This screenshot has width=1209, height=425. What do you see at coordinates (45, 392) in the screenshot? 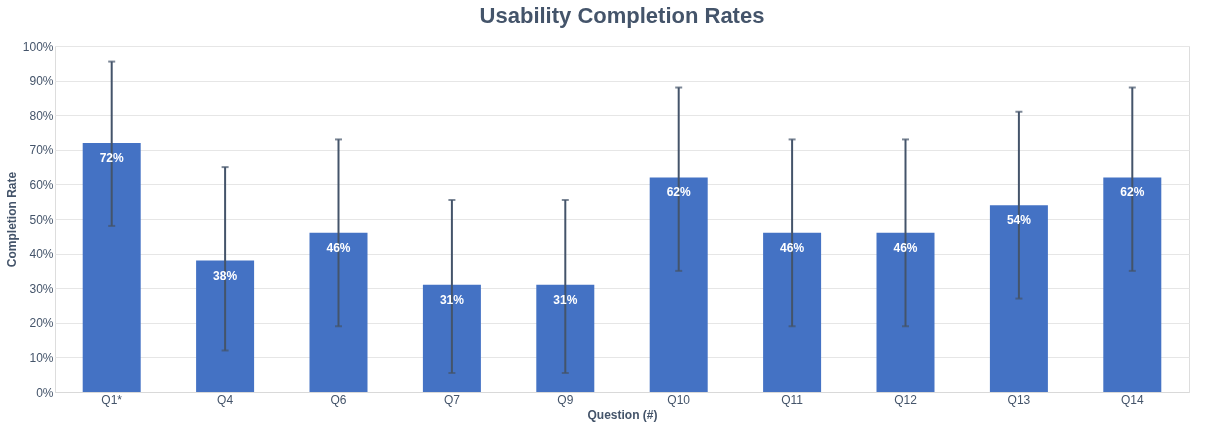
I see `y-tick-label: 0%` at bounding box center [45, 392].